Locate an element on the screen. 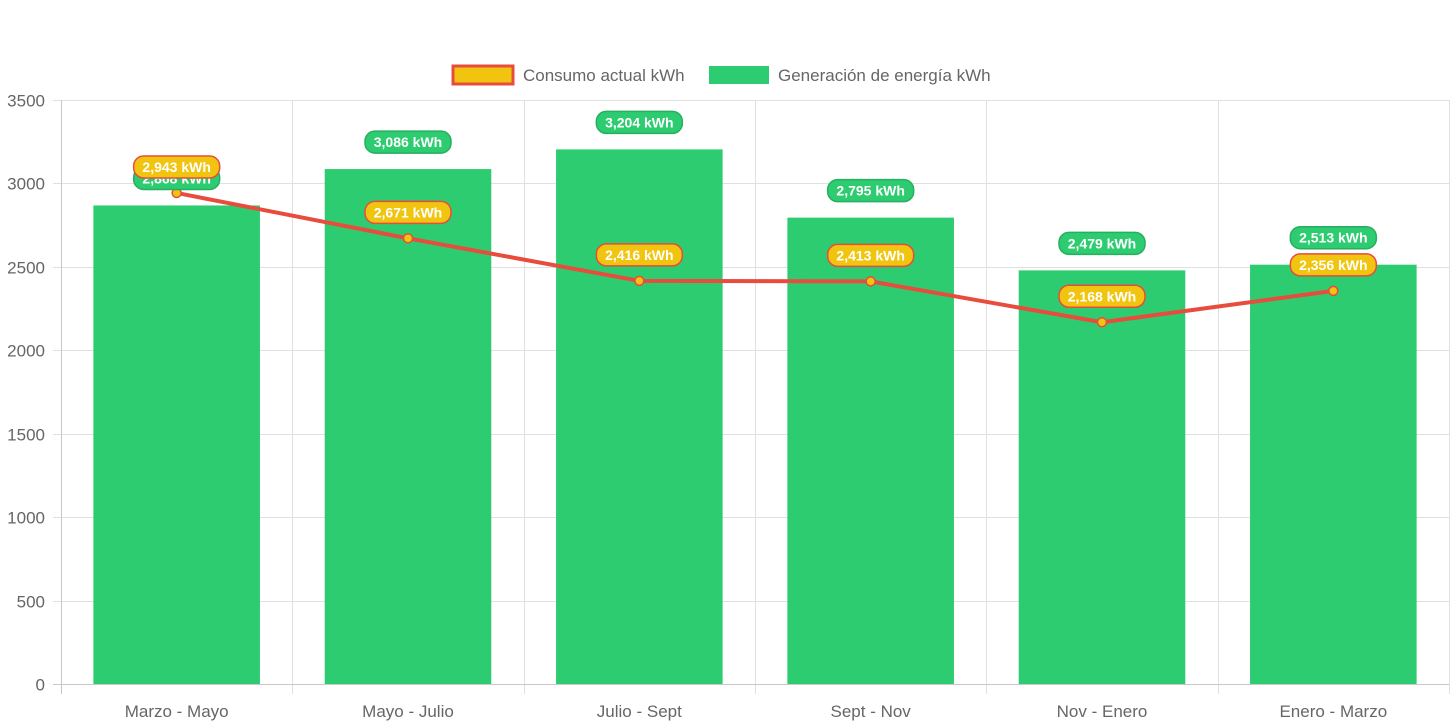  line-data-label: 2,356 kWh is located at coordinates (1333, 265).